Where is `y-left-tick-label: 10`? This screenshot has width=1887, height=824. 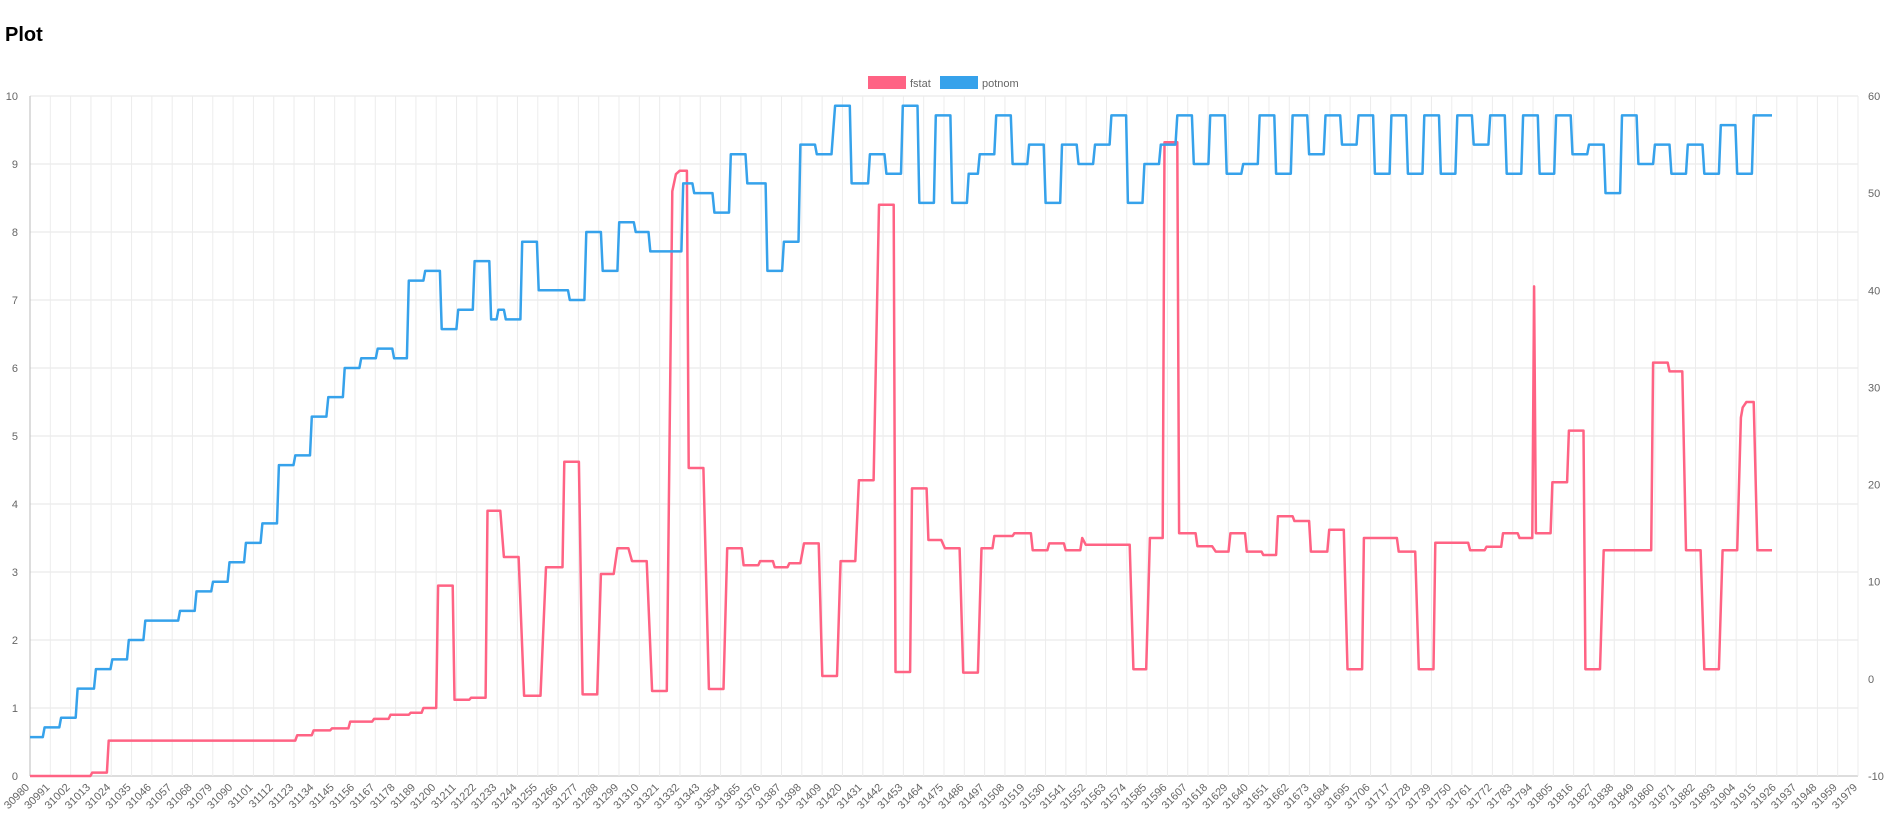
y-left-tick-label: 10 is located at coordinates (12, 97).